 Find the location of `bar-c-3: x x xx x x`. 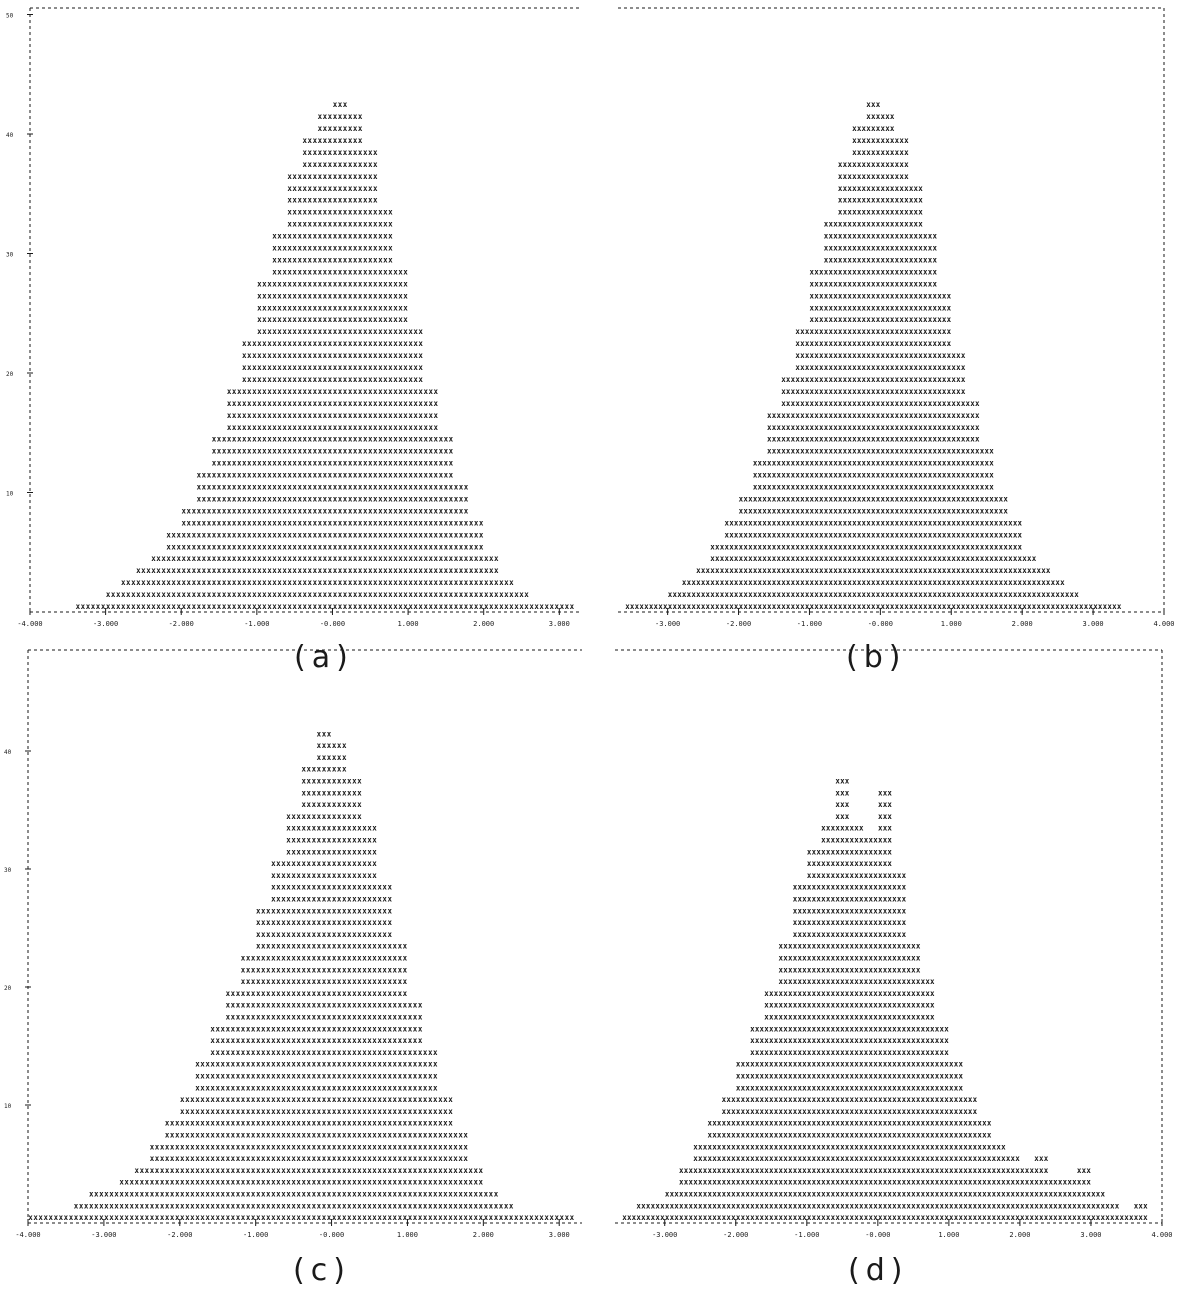

bar-c-3: x x xx x x is located at coordinates (81, 1211).